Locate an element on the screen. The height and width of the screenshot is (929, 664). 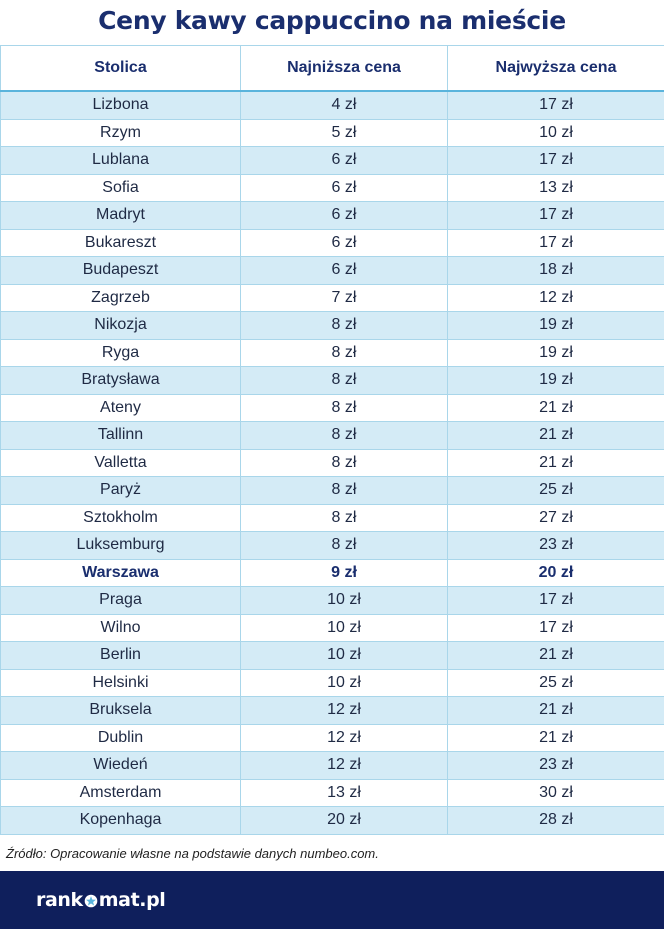
cell-capital: Kopenhaga is located at coordinates (120, 820).